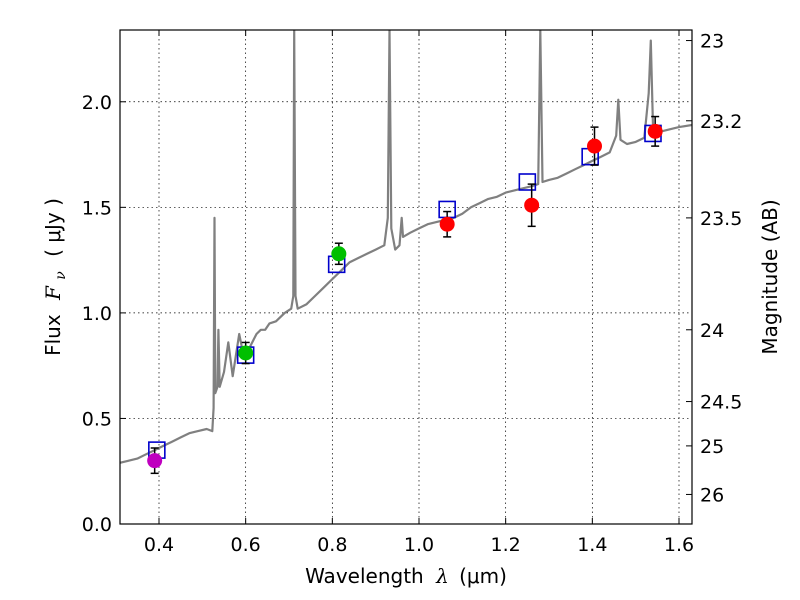 This screenshot has height=600, width=800. Describe the element at coordinates (712, 495) in the screenshot. I see `right-tick-label: 26` at that location.